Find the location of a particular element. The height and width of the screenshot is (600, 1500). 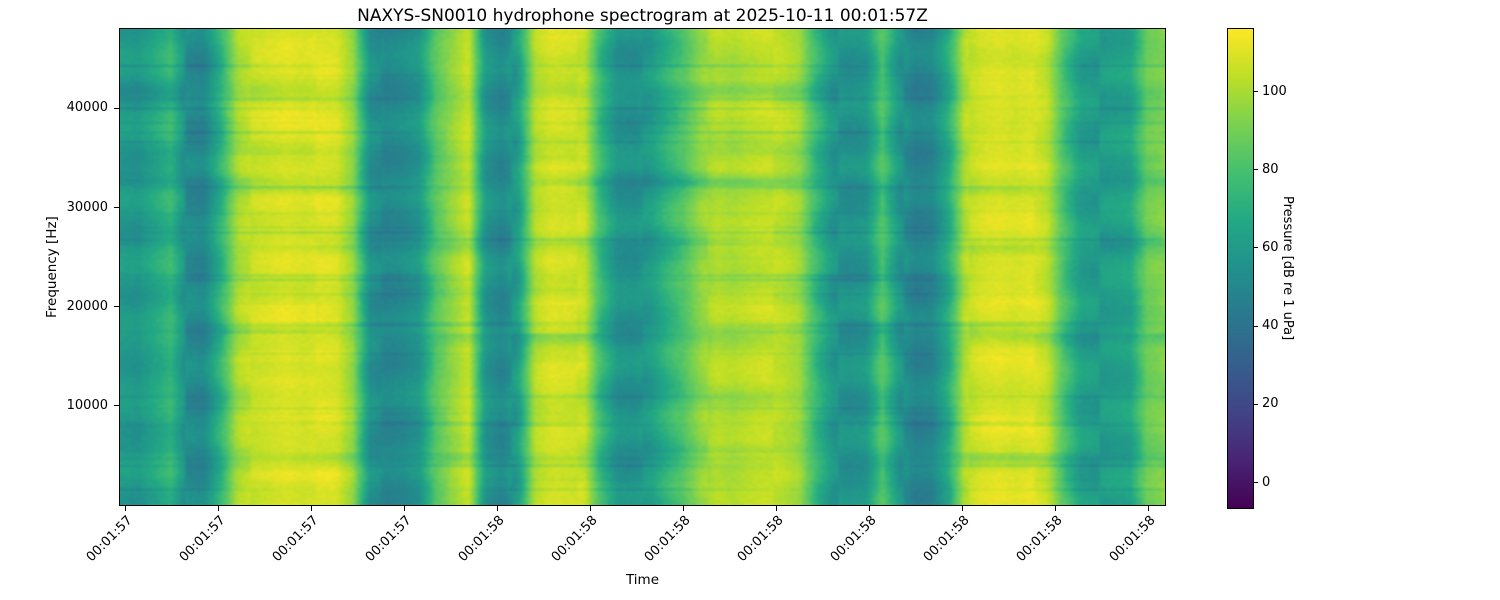

colorbar-tick-label: 20 is located at coordinates (1270, 404).